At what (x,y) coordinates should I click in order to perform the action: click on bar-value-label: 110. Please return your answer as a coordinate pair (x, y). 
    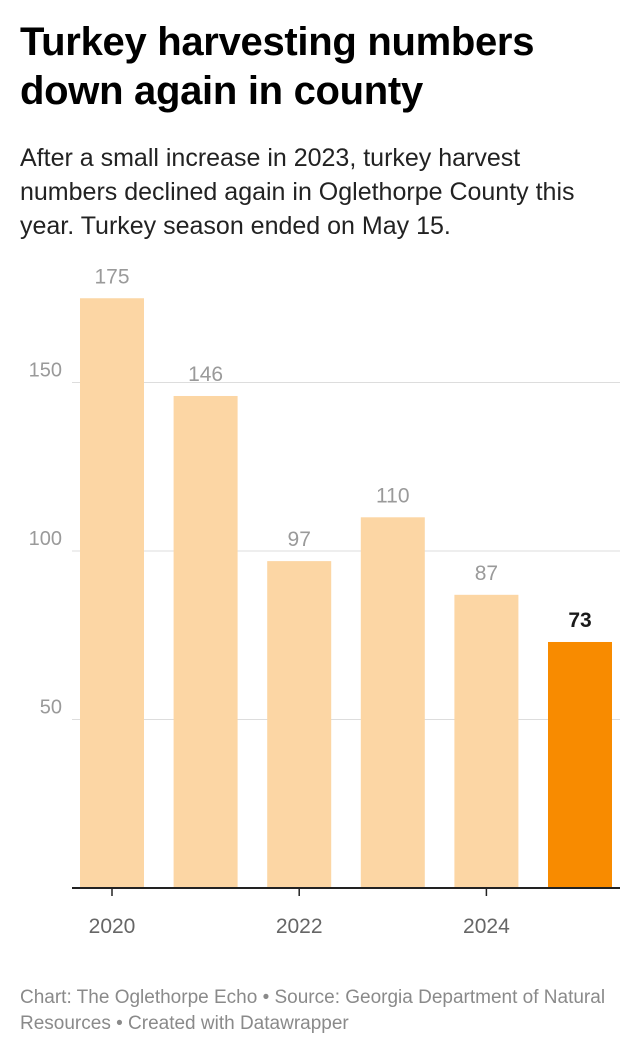
    Looking at the image, I should click on (392, 495).